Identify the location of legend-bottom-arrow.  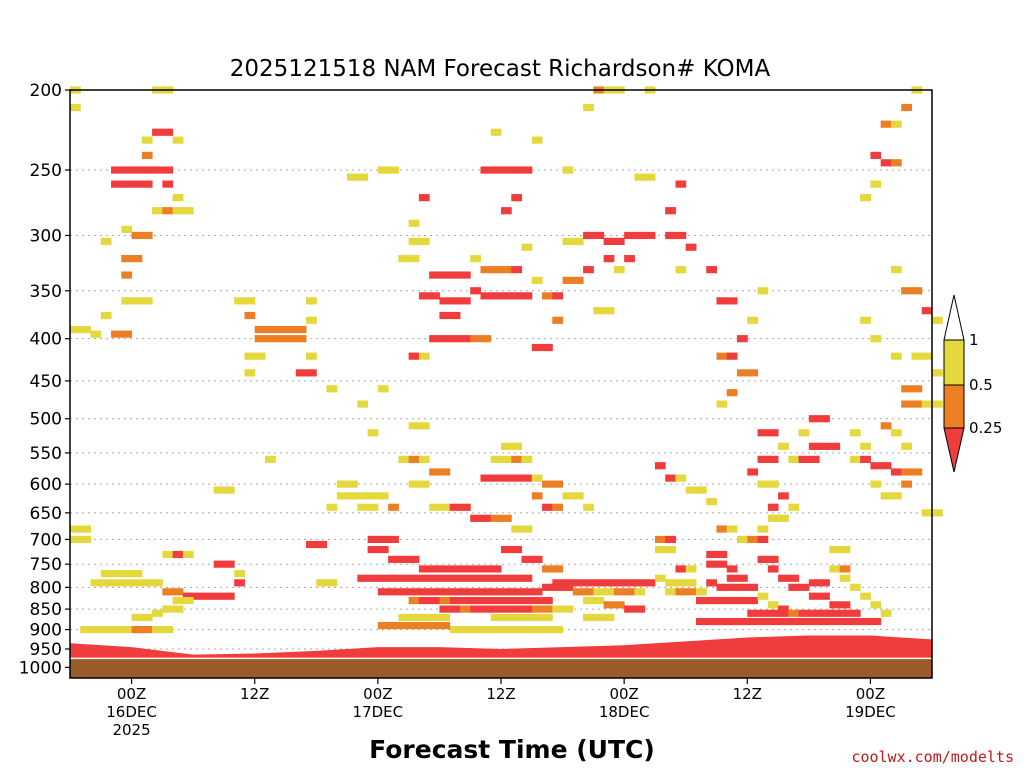
(954, 450).